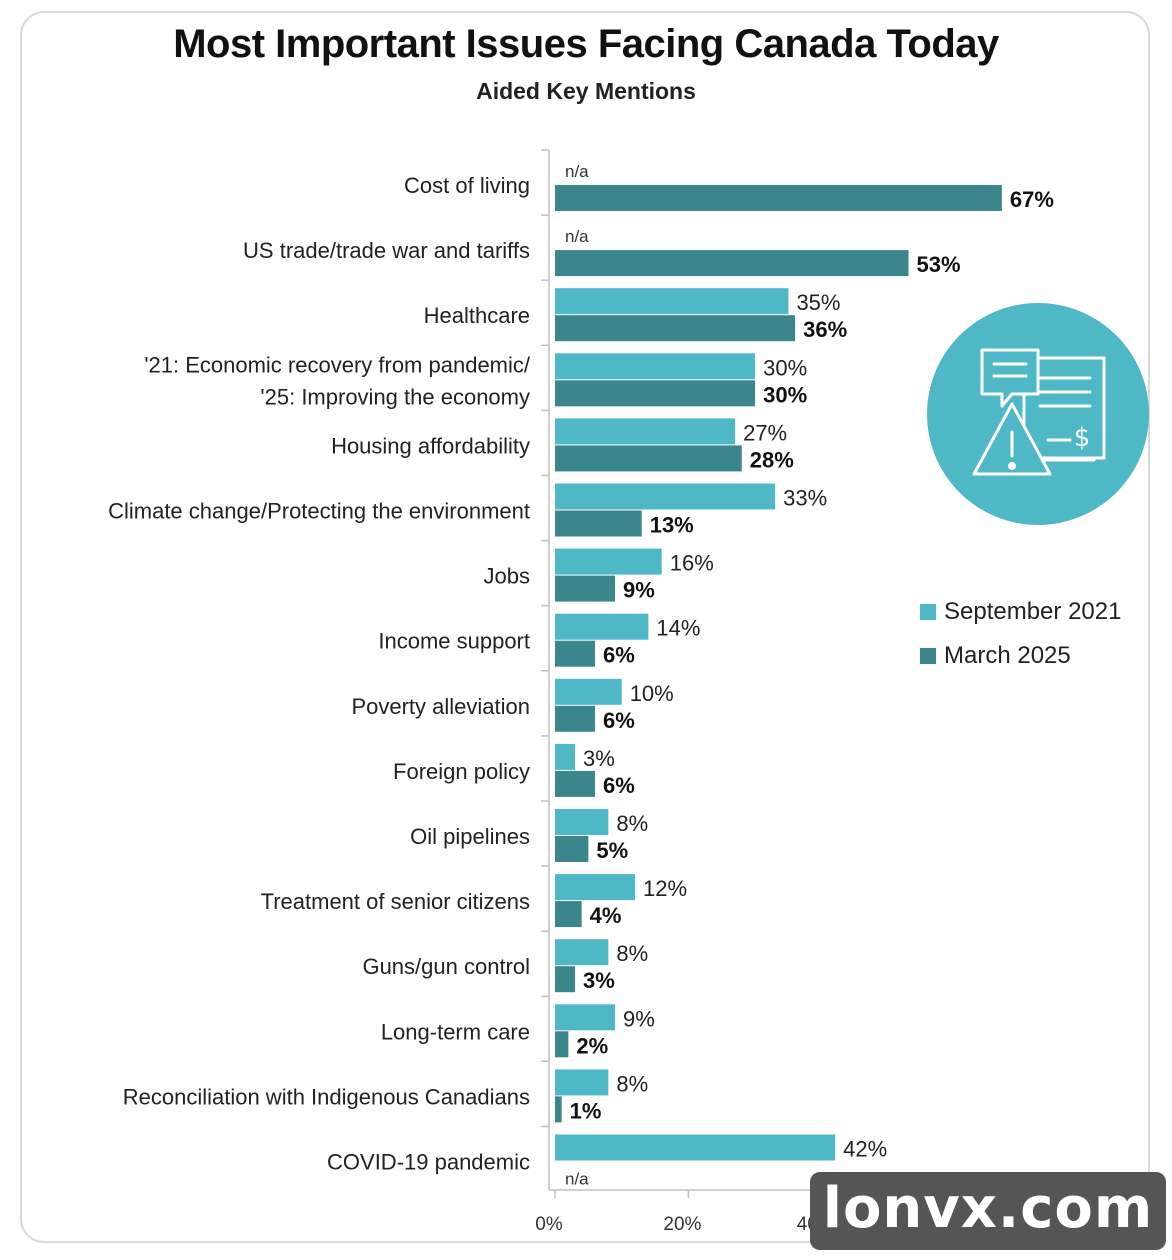 The image size is (1172, 1260). Describe the element at coordinates (395, 396) in the screenshot. I see `category-label: '25: Improving the economy` at that location.